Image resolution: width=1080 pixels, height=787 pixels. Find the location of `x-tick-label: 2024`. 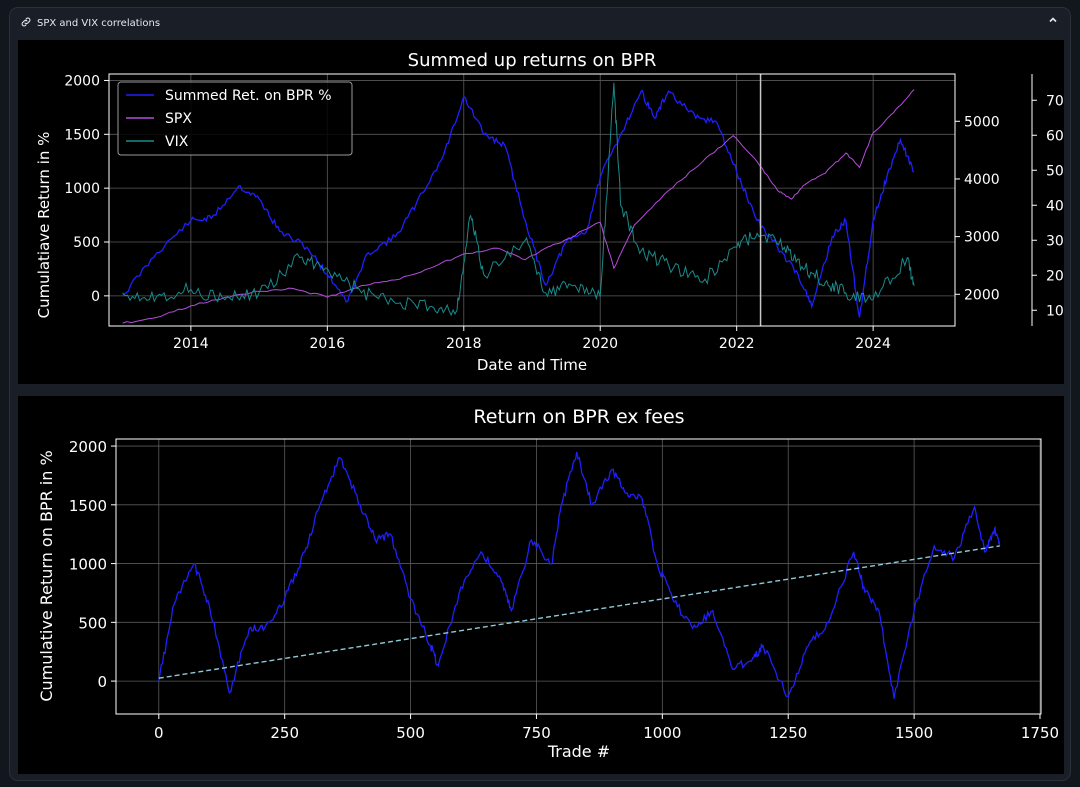

x-tick-label: 2024 is located at coordinates (873, 344).